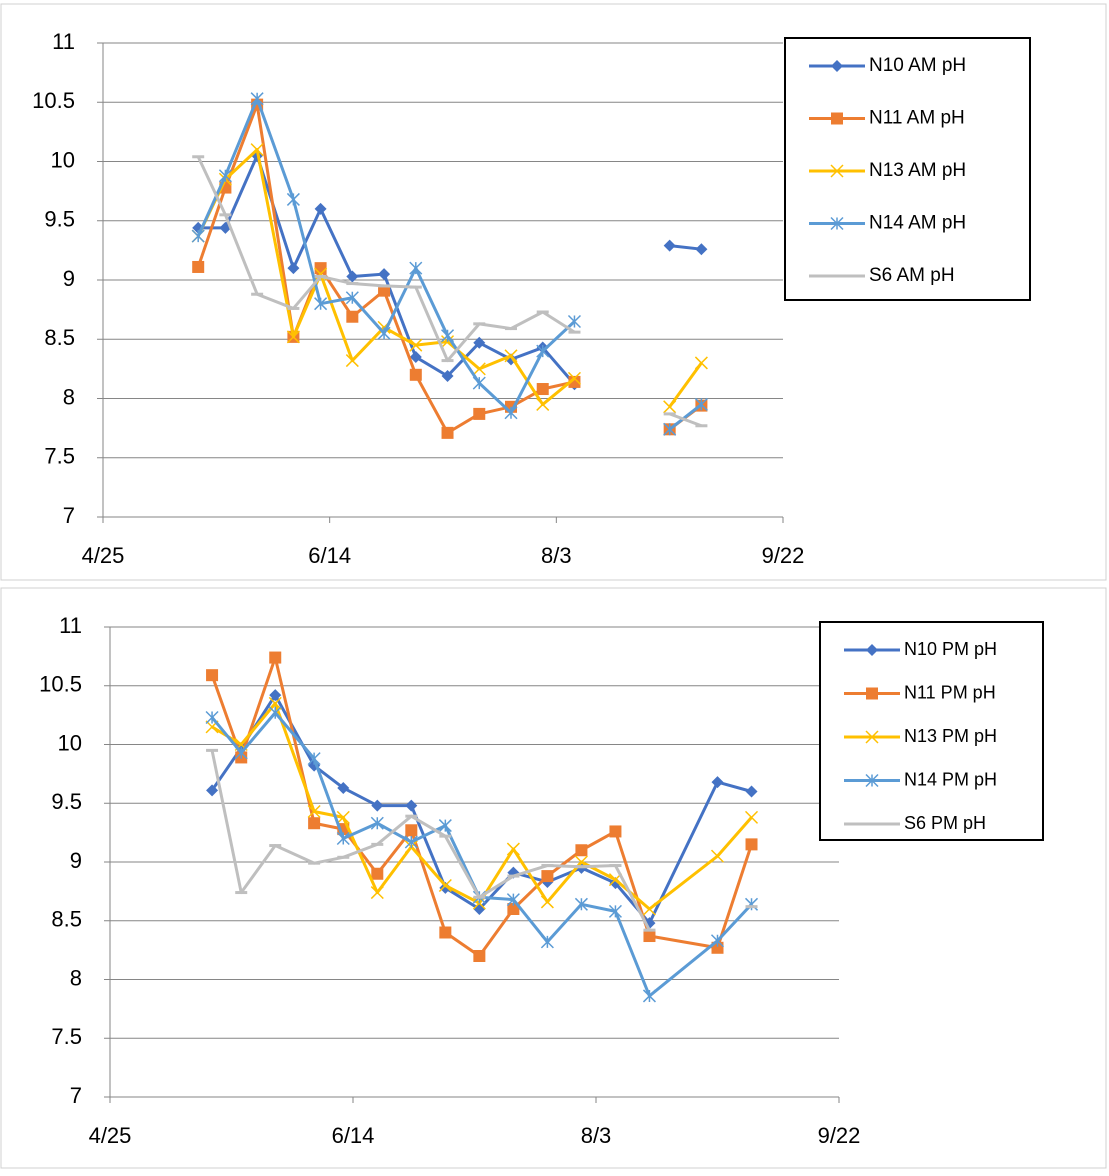 This screenshot has height=1176, width=1109. I want to click on x-tick-label: 8/3, so click(596, 1135).